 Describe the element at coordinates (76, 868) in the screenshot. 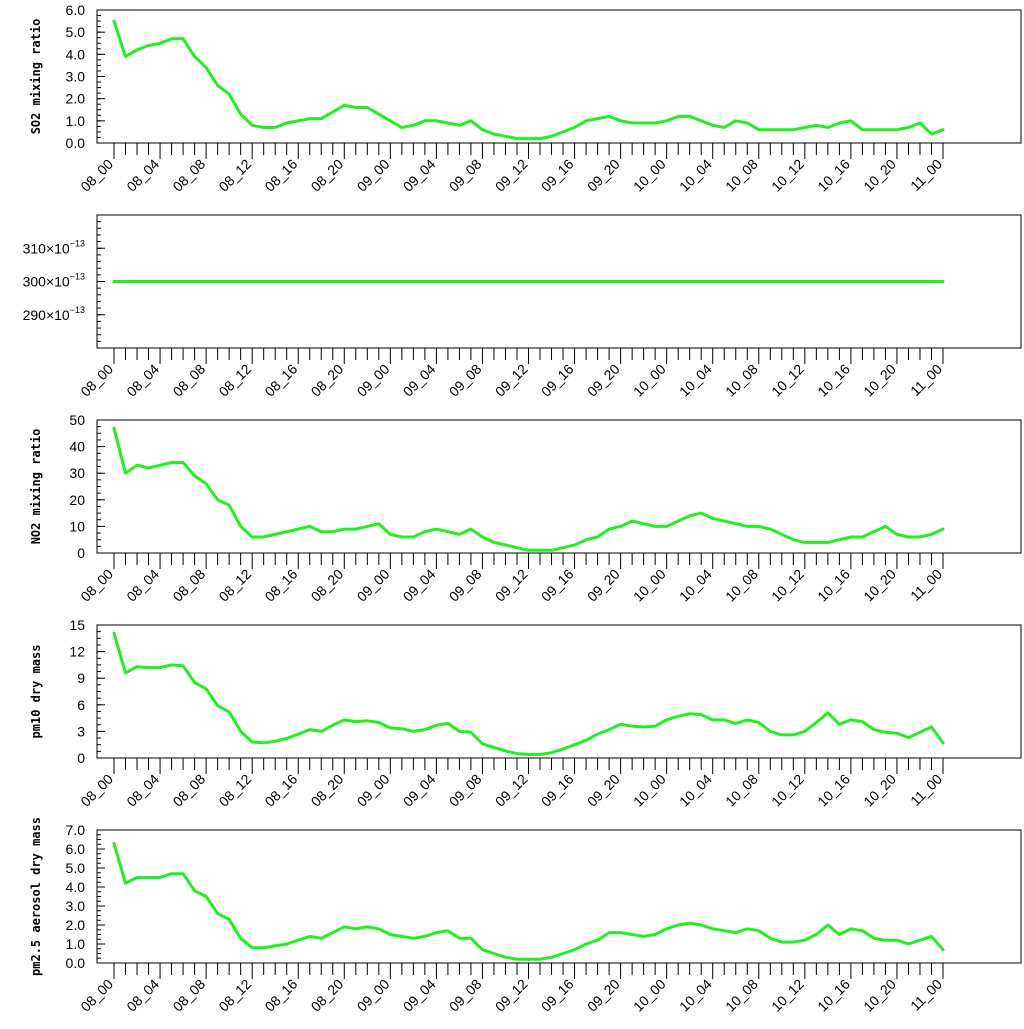

I see `y-tick-label: 5.0` at that location.